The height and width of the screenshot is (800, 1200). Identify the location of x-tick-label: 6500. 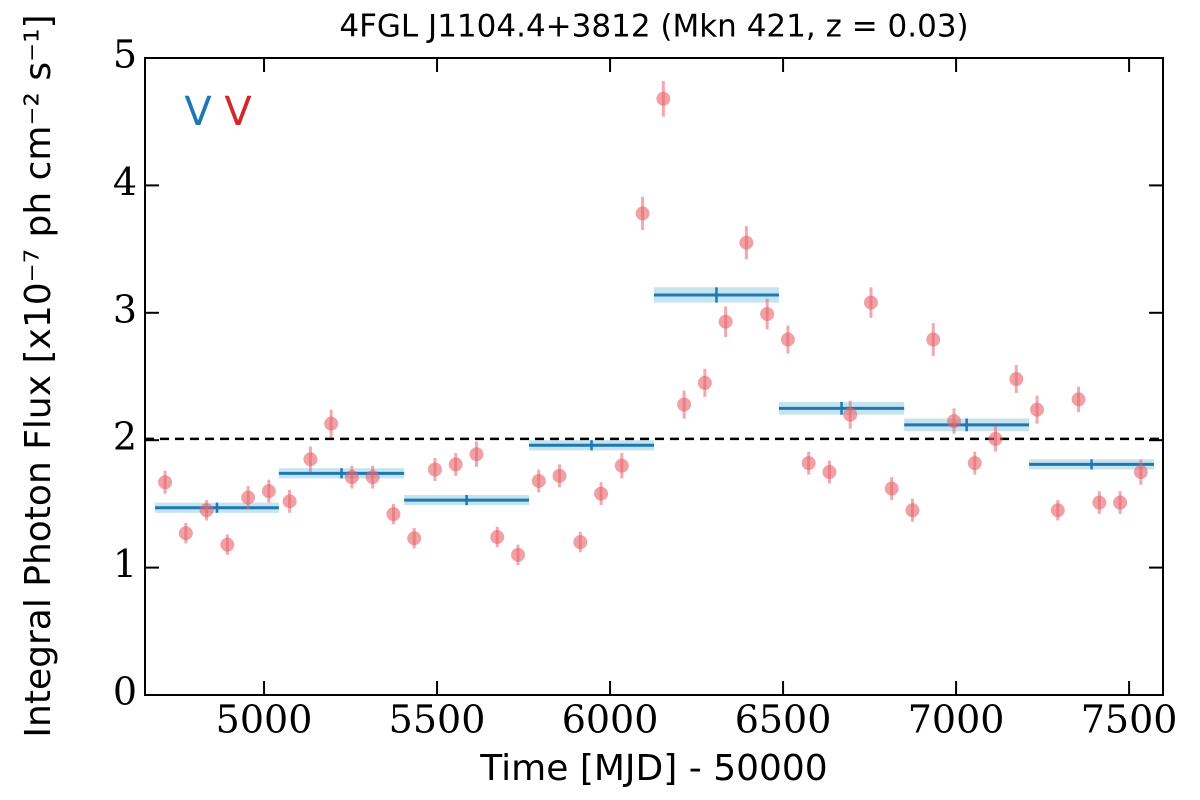
(783, 720).